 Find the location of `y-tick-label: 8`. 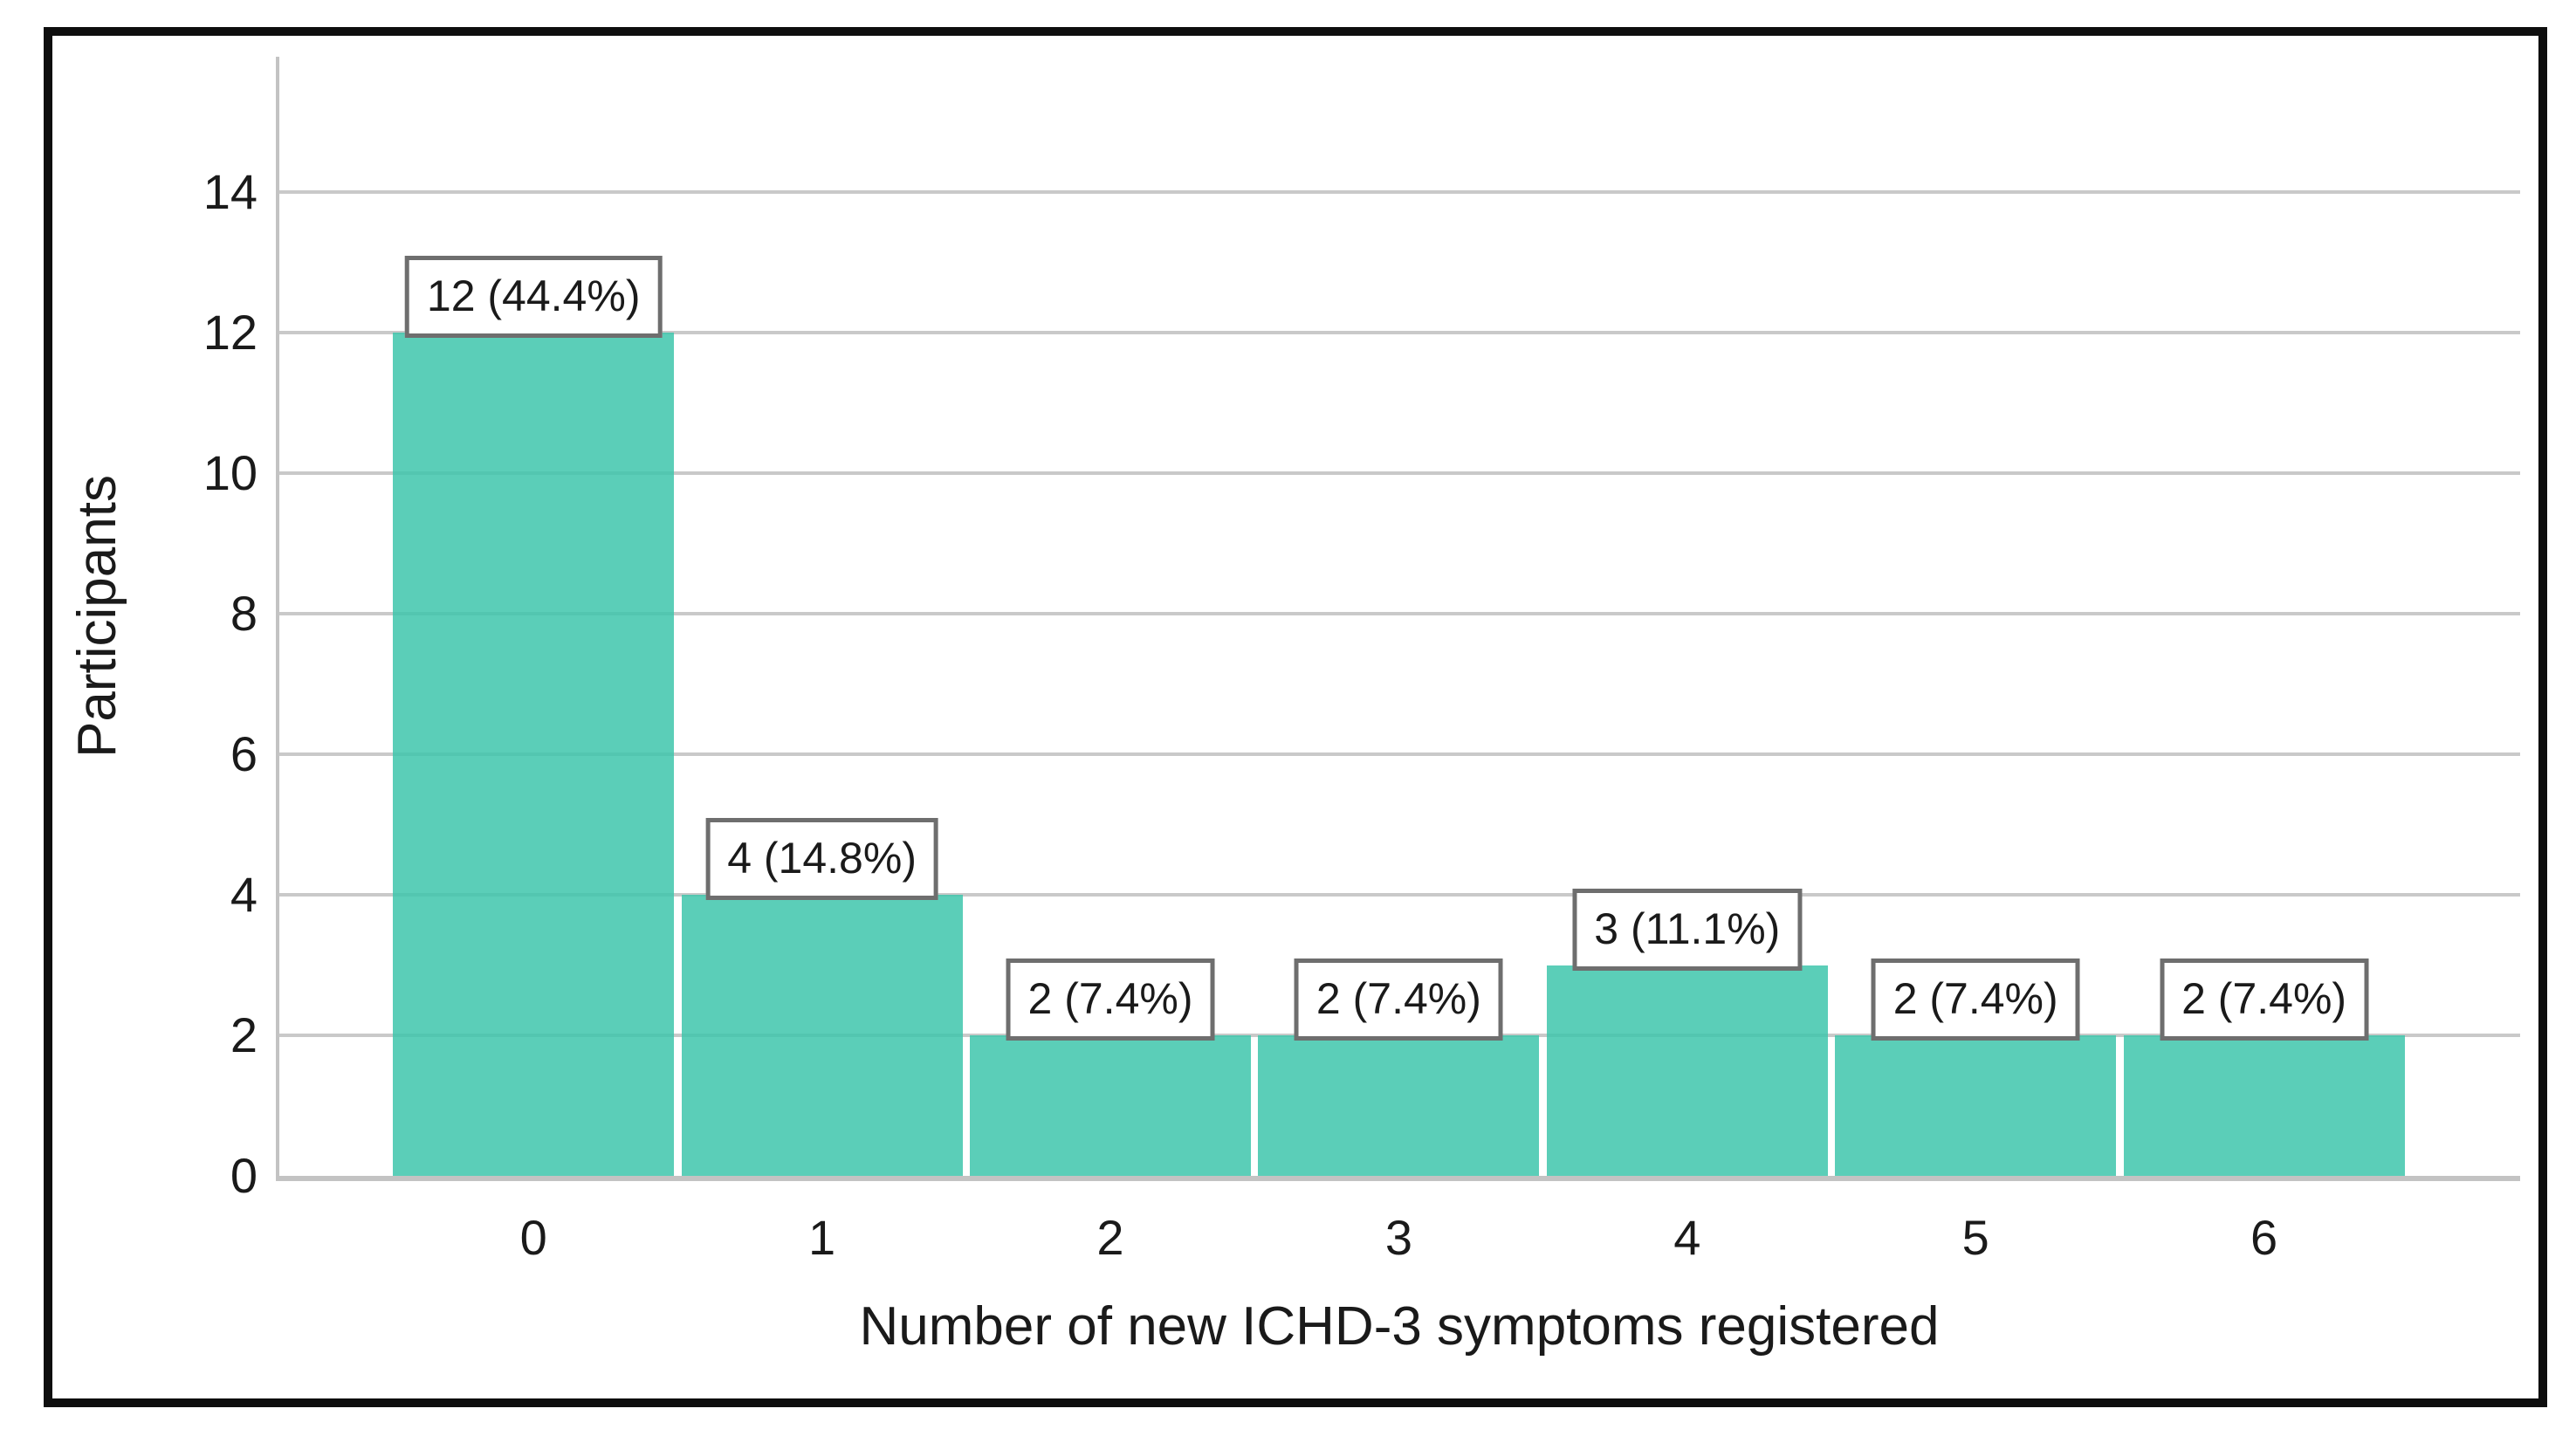

y-tick-label: 8 is located at coordinates (244, 614).